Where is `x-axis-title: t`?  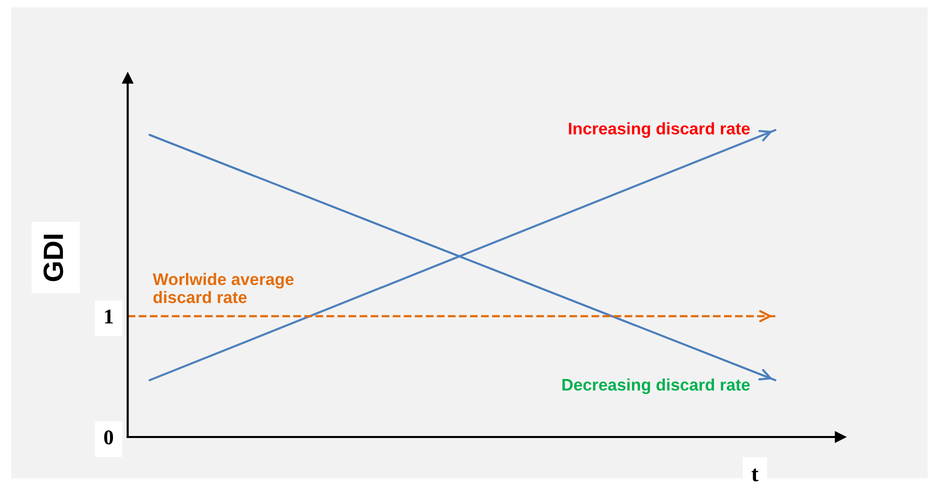
x-axis-title: t is located at coordinates (755, 475).